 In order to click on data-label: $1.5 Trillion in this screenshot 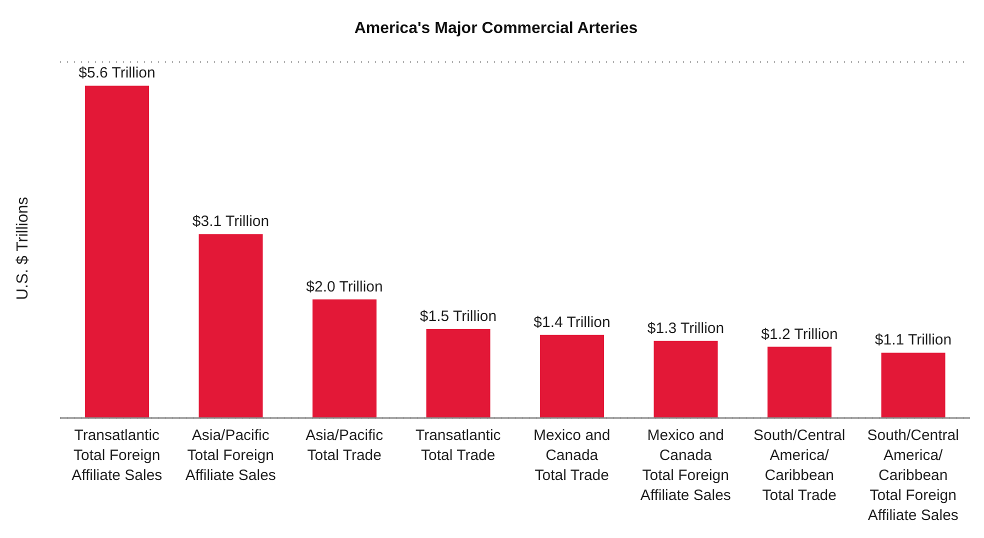, I will do `click(458, 316)`.